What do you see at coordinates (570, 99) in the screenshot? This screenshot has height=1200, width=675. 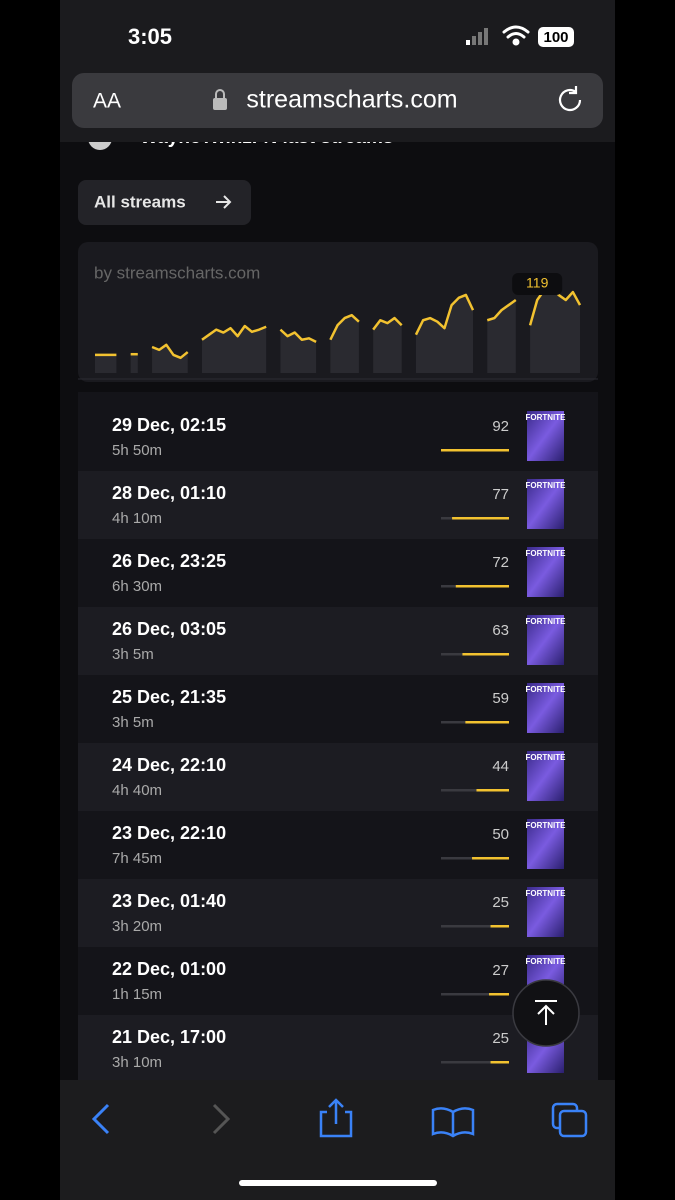 I see `reload-button` at bounding box center [570, 99].